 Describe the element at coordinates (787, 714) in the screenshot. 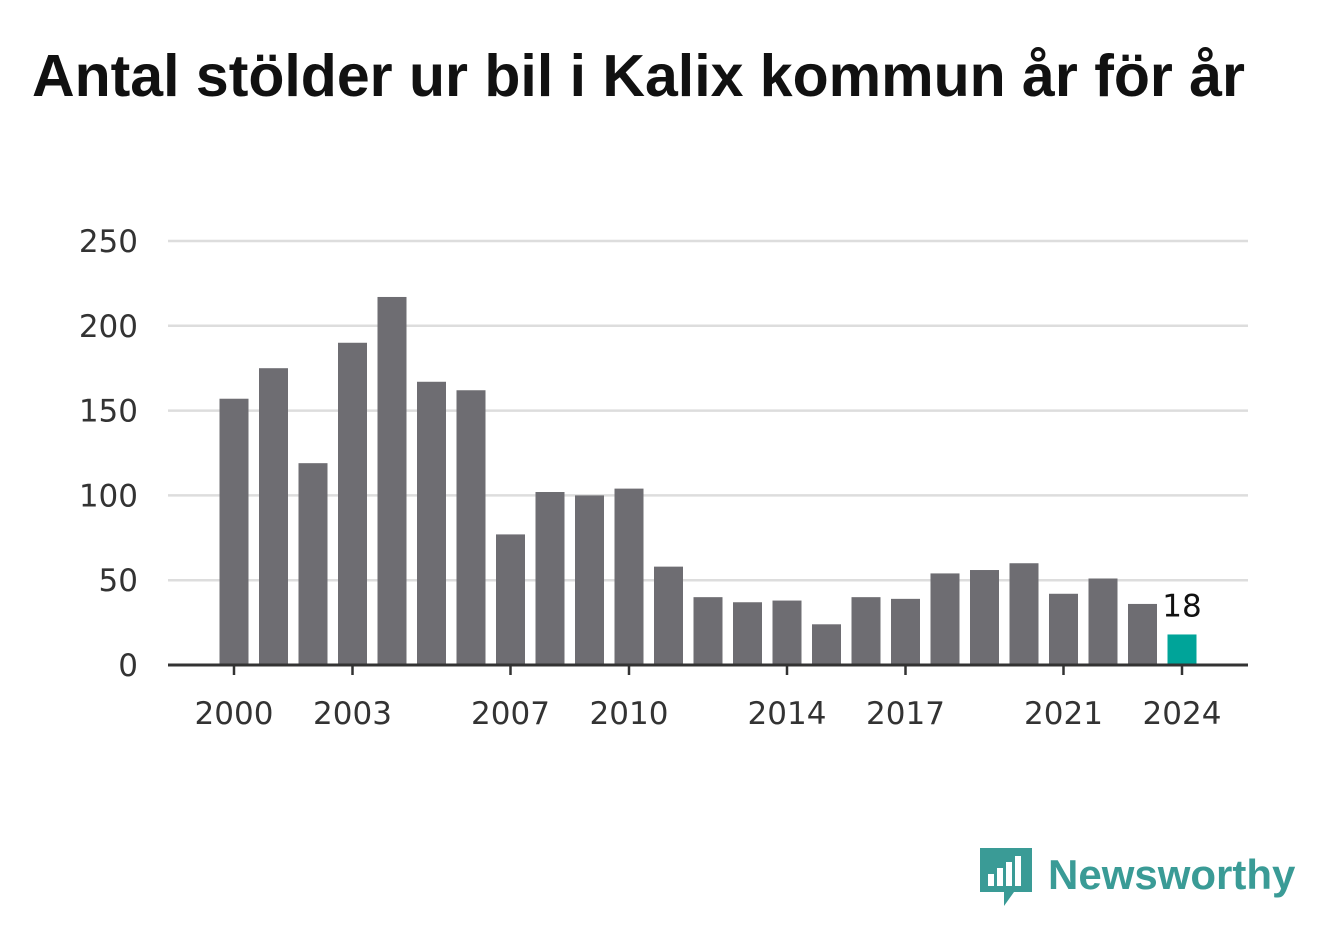

I see `x-tick-label: 2014` at that location.